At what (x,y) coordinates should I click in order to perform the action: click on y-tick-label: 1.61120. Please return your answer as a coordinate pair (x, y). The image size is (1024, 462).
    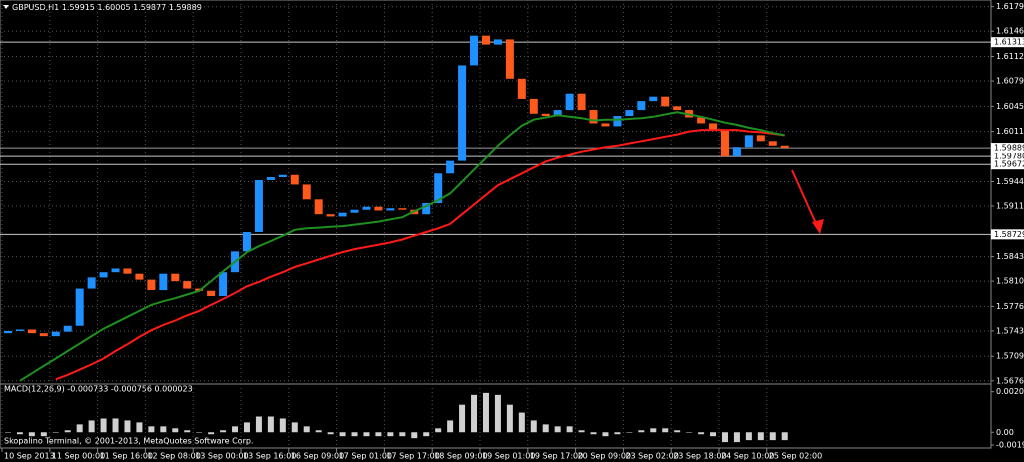
    Looking at the image, I should click on (1010, 56).